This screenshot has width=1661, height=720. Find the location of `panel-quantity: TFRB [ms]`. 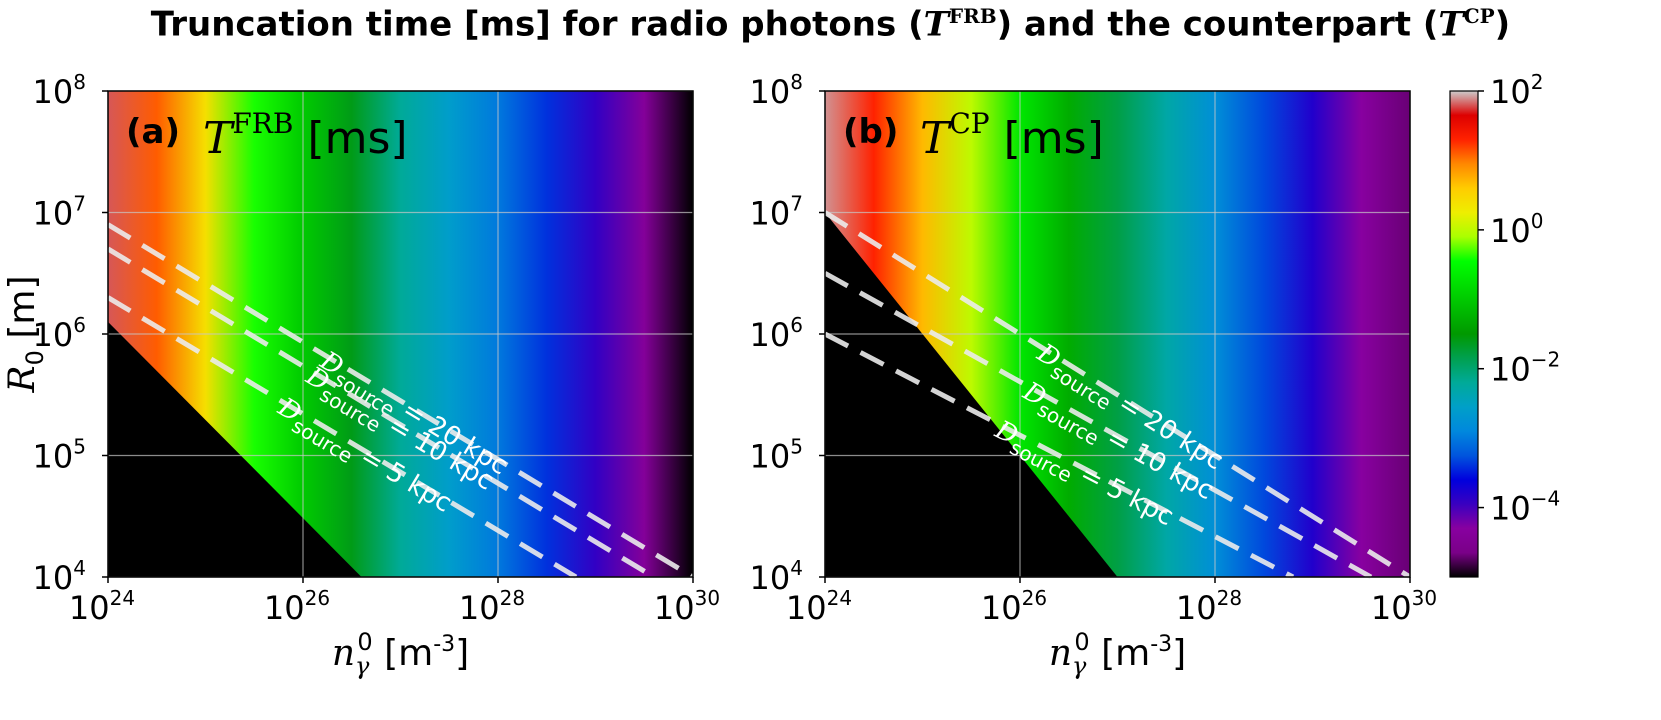

panel-quantity: TFRB [ms] is located at coordinates (305, 135).